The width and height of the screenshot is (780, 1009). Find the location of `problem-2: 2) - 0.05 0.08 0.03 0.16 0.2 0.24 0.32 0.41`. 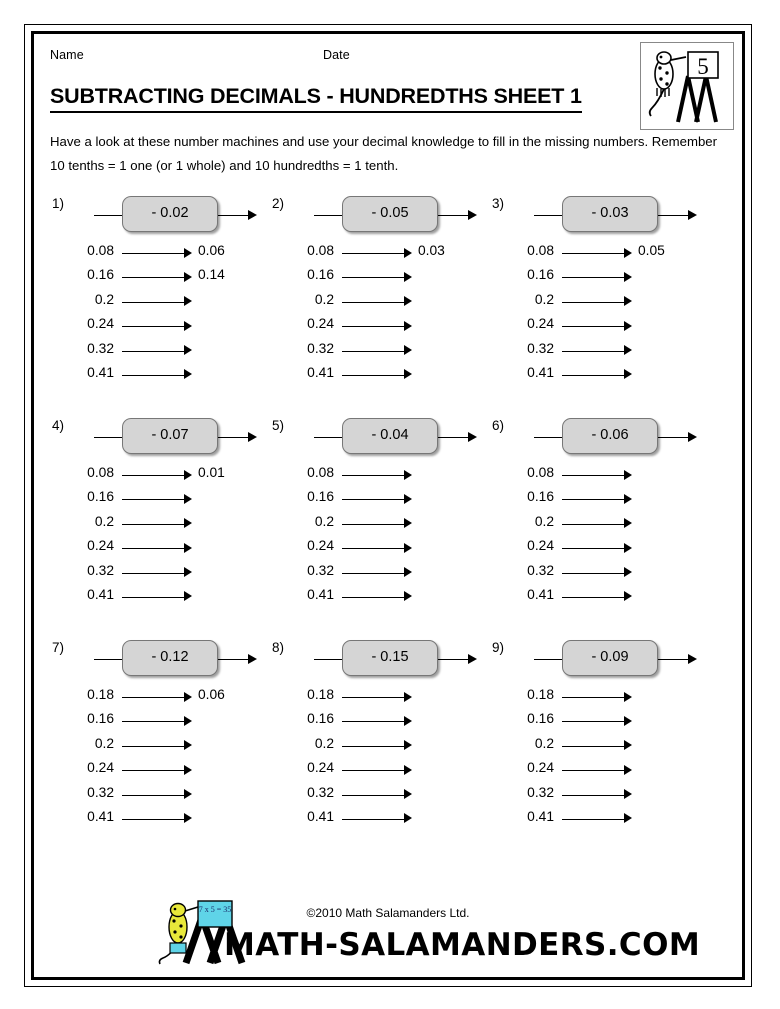

problem-2: 2) - 0.05 0.08 0.03 0.16 0.2 0.24 0.32 0.41 is located at coordinates (386, 299).